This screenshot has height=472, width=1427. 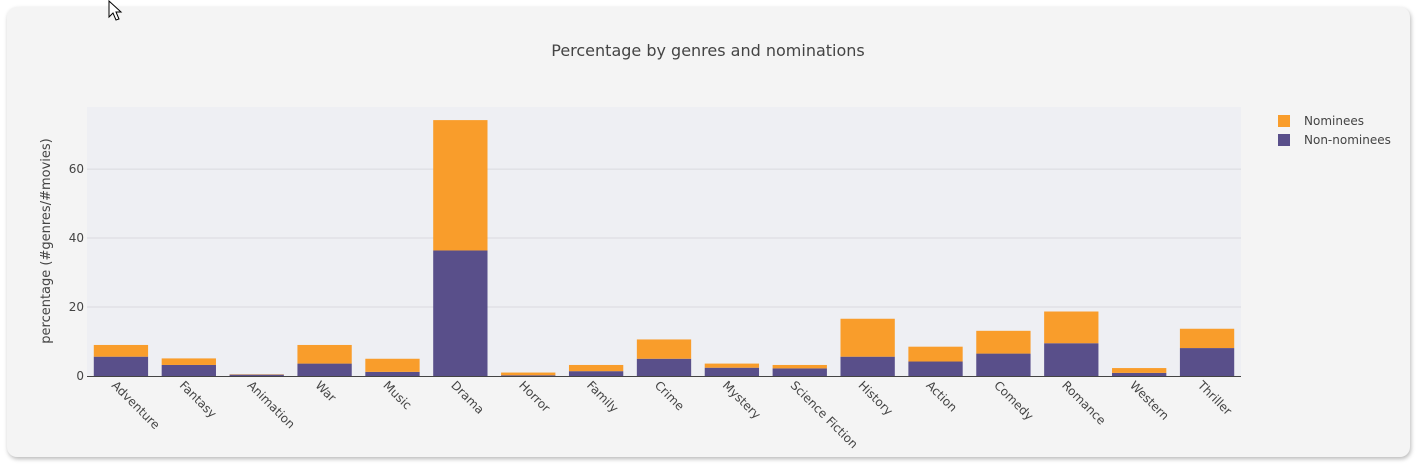 What do you see at coordinates (799, 366) in the screenshot?
I see `bar-nominees-science-fiction` at bounding box center [799, 366].